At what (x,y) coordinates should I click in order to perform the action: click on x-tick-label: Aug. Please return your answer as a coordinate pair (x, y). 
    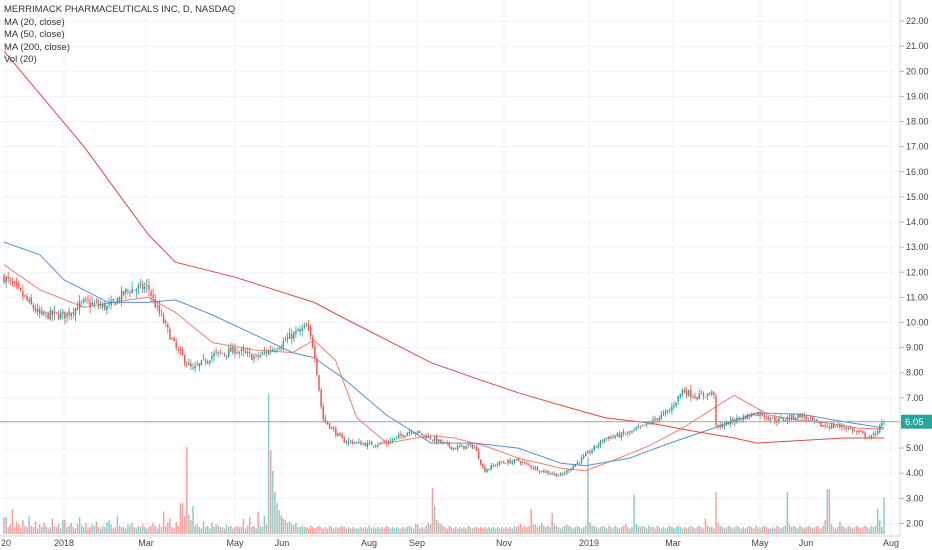
    Looking at the image, I should click on (369, 543).